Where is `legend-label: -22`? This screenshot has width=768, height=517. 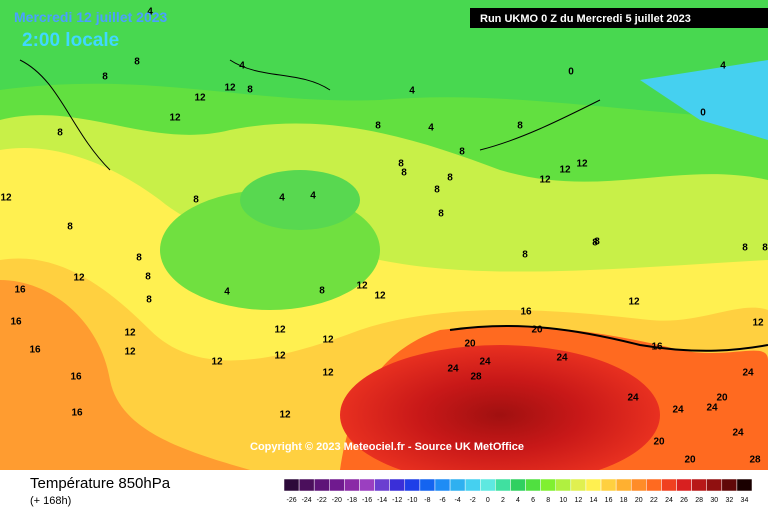 legend-label: -22 is located at coordinates (322, 500).